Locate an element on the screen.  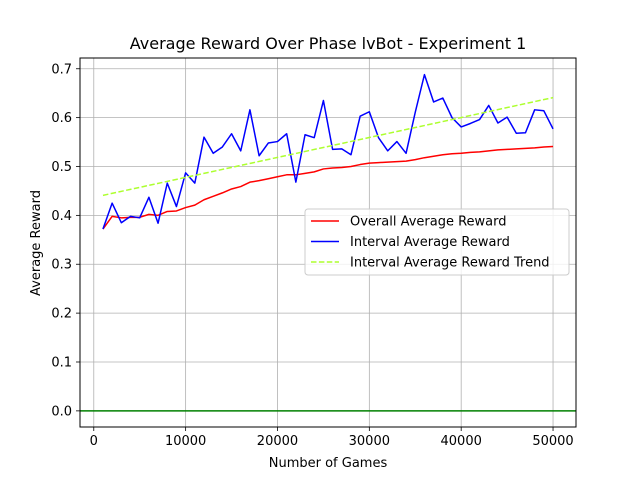
y-tick-label: 0.4 is located at coordinates (61, 216).